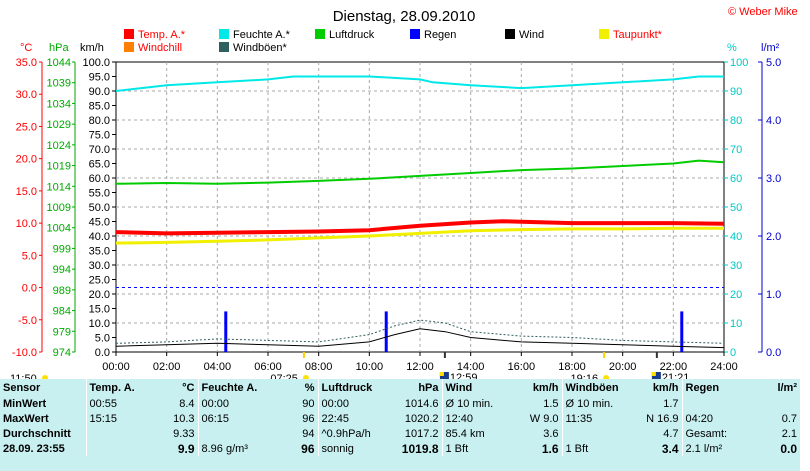  Describe the element at coordinates (733, 353) in the screenshot. I see `humidity-tick-label: 0` at that location.